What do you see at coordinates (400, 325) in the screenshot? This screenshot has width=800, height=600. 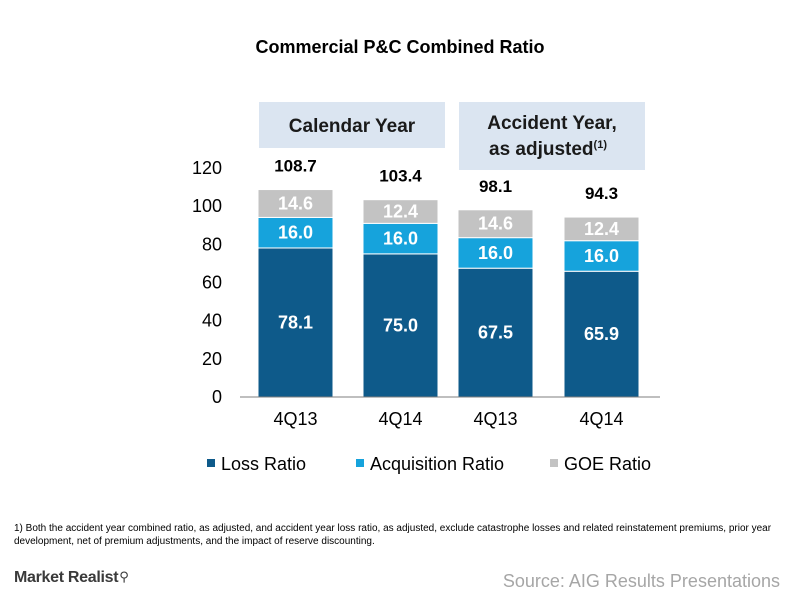 I see `segment-value-label: 75.0` at bounding box center [400, 325].